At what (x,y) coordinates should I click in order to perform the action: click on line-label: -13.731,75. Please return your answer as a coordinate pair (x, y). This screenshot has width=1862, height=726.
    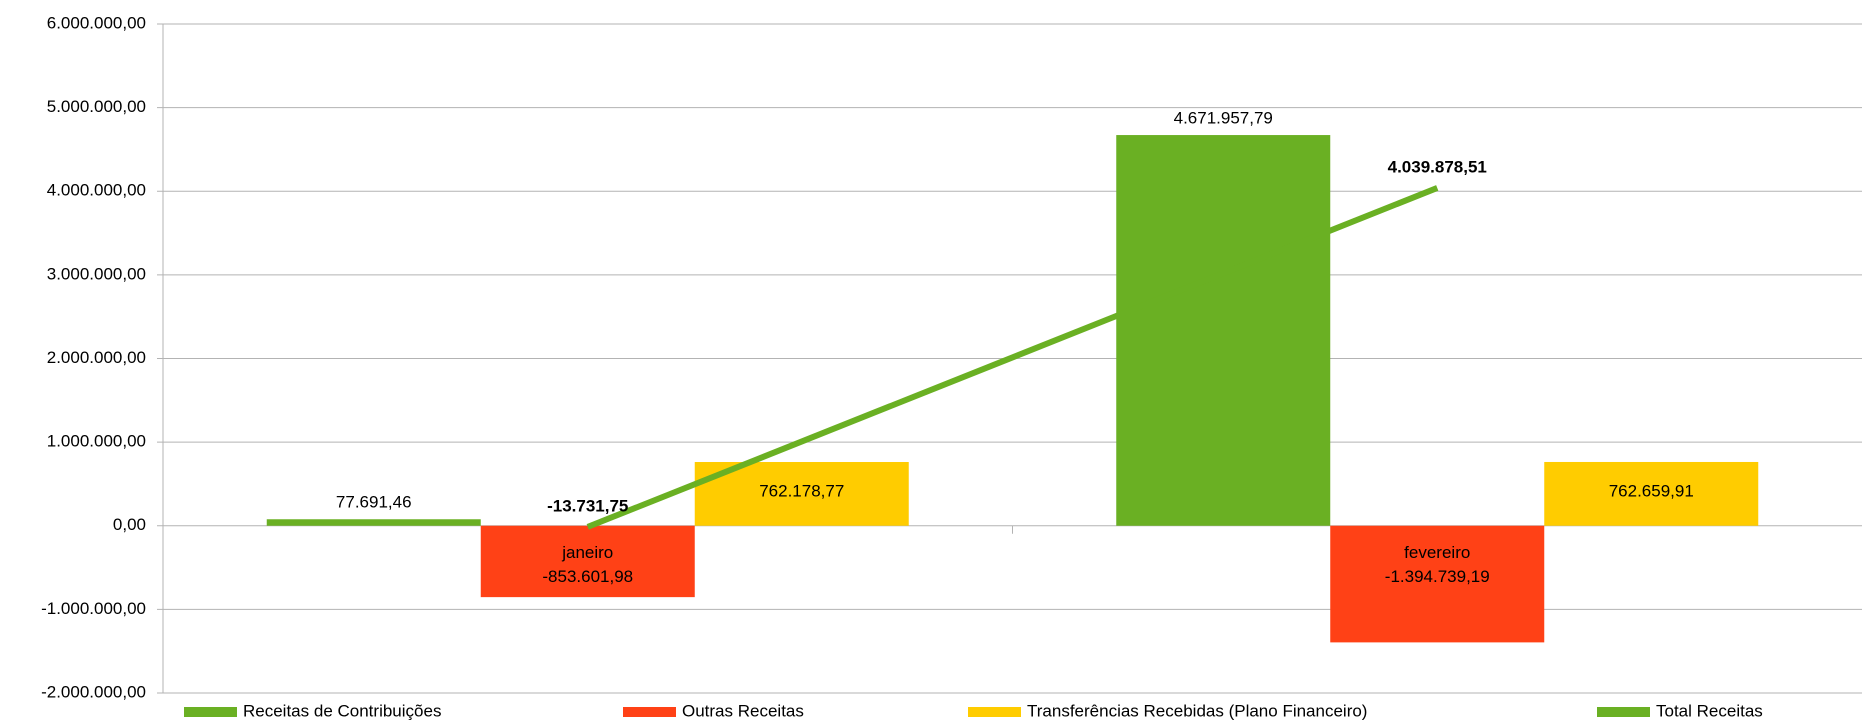
    Looking at the image, I should click on (587, 505).